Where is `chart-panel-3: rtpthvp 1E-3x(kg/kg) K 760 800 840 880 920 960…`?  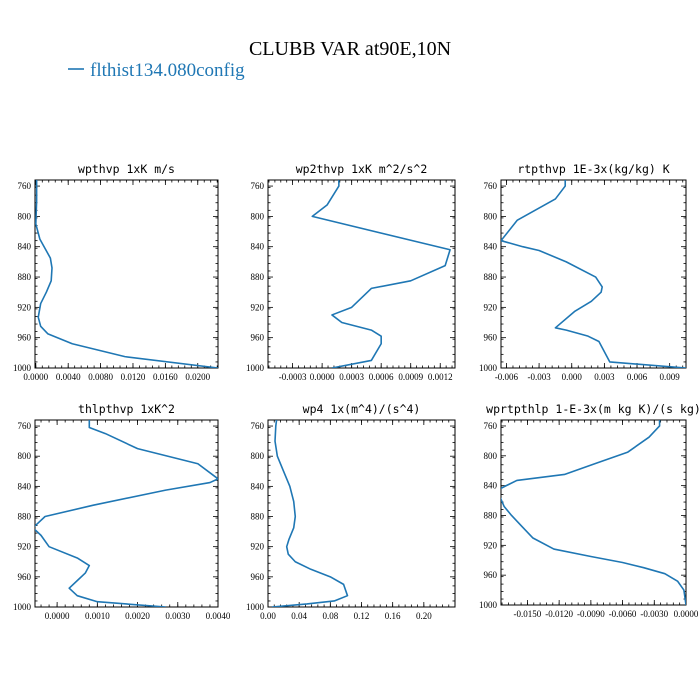
chart-panel-3: rtpthvp 1E-3x(kg/kg) K 760 800 840 880 920 960… is located at coordinates (583, 272).